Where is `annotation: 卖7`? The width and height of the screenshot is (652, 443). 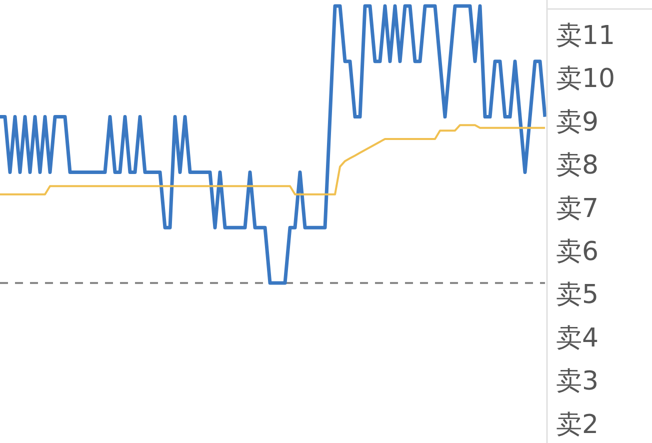 annotation: 卖7 is located at coordinates (577, 209).